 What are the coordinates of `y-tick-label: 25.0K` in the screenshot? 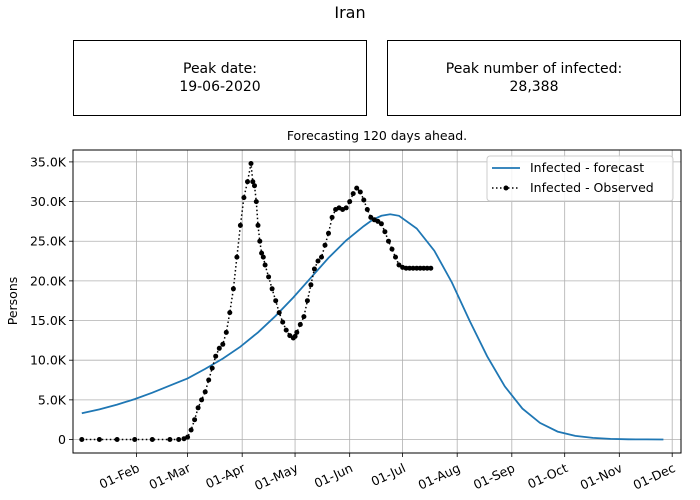 It's located at (48, 241).